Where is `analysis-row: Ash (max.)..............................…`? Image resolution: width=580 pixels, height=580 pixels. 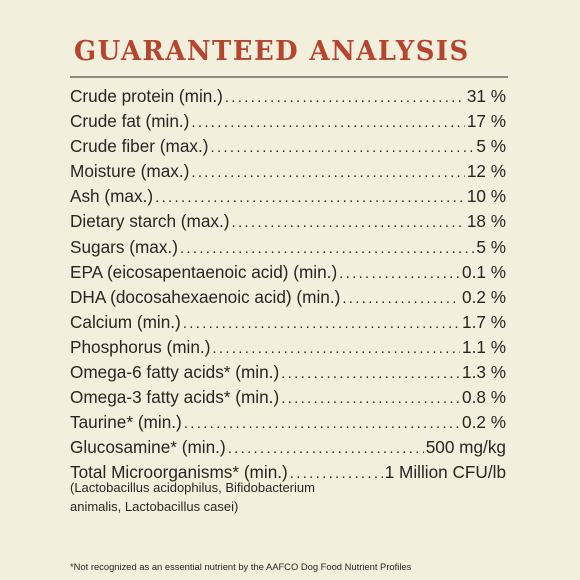 analysis-row: Ash (max.)..............................… is located at coordinates (288, 196).